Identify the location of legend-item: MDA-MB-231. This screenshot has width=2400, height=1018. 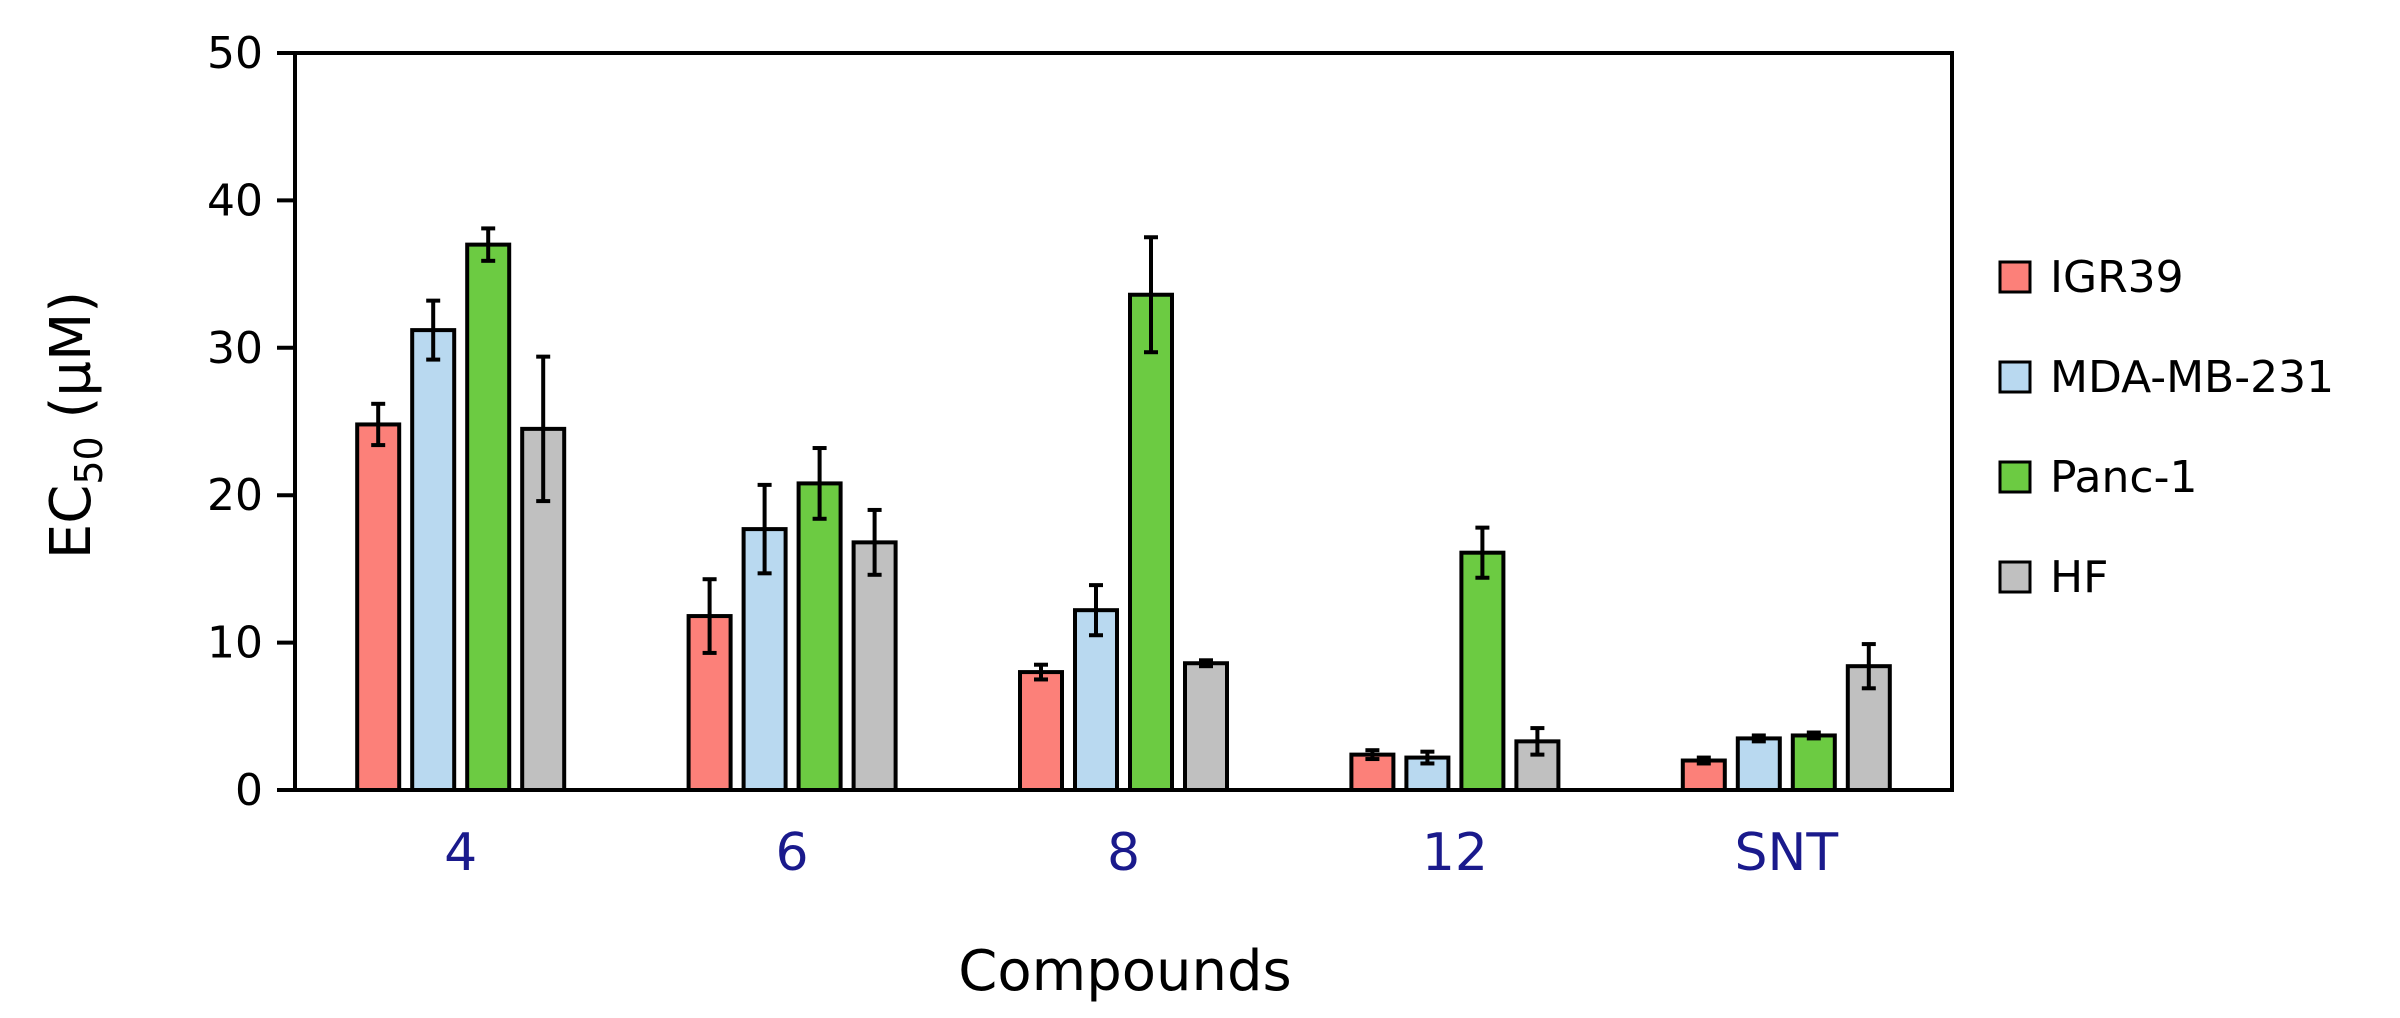
(2166, 377).